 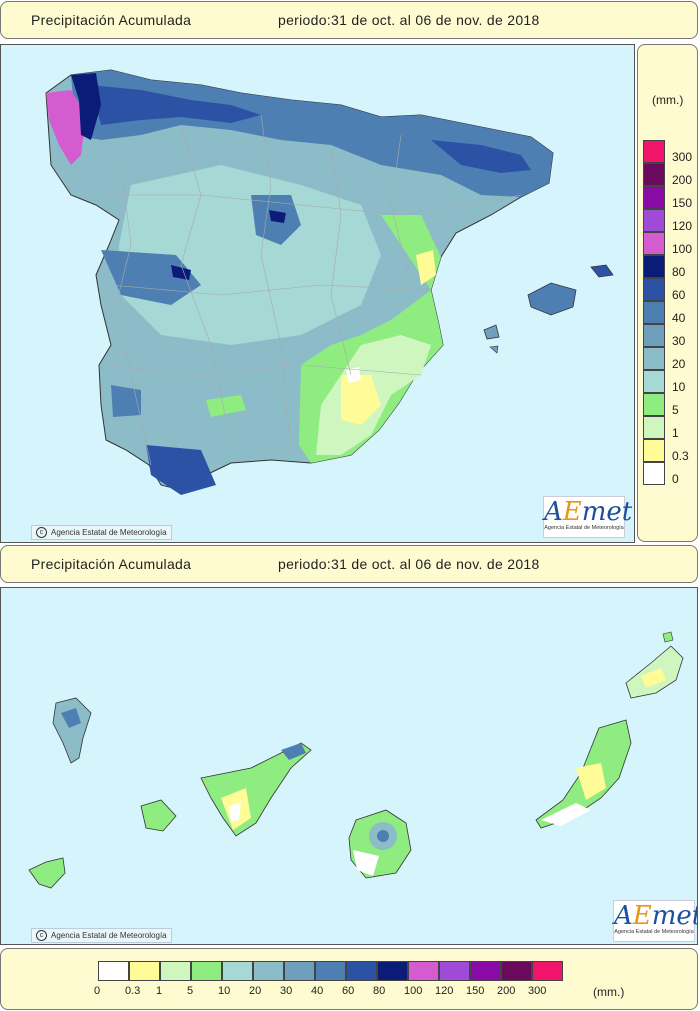 What do you see at coordinates (151, 277) in the screenshot?
I see `west-blue` at bounding box center [151, 277].